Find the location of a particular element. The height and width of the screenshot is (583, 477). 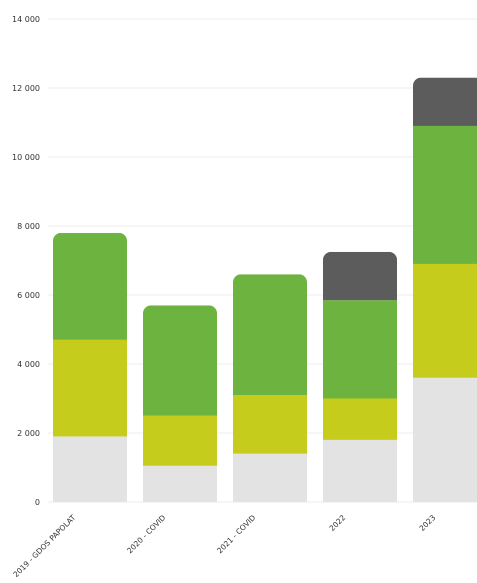

y-tick-label: 0 is located at coordinates (37, 502).